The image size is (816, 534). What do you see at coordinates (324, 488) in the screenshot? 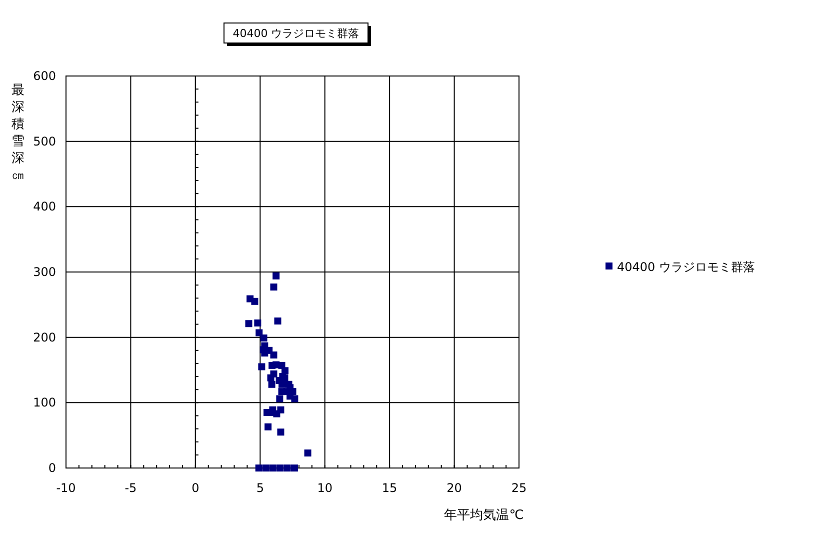
I see `x-tick-label: 10` at bounding box center [324, 488].